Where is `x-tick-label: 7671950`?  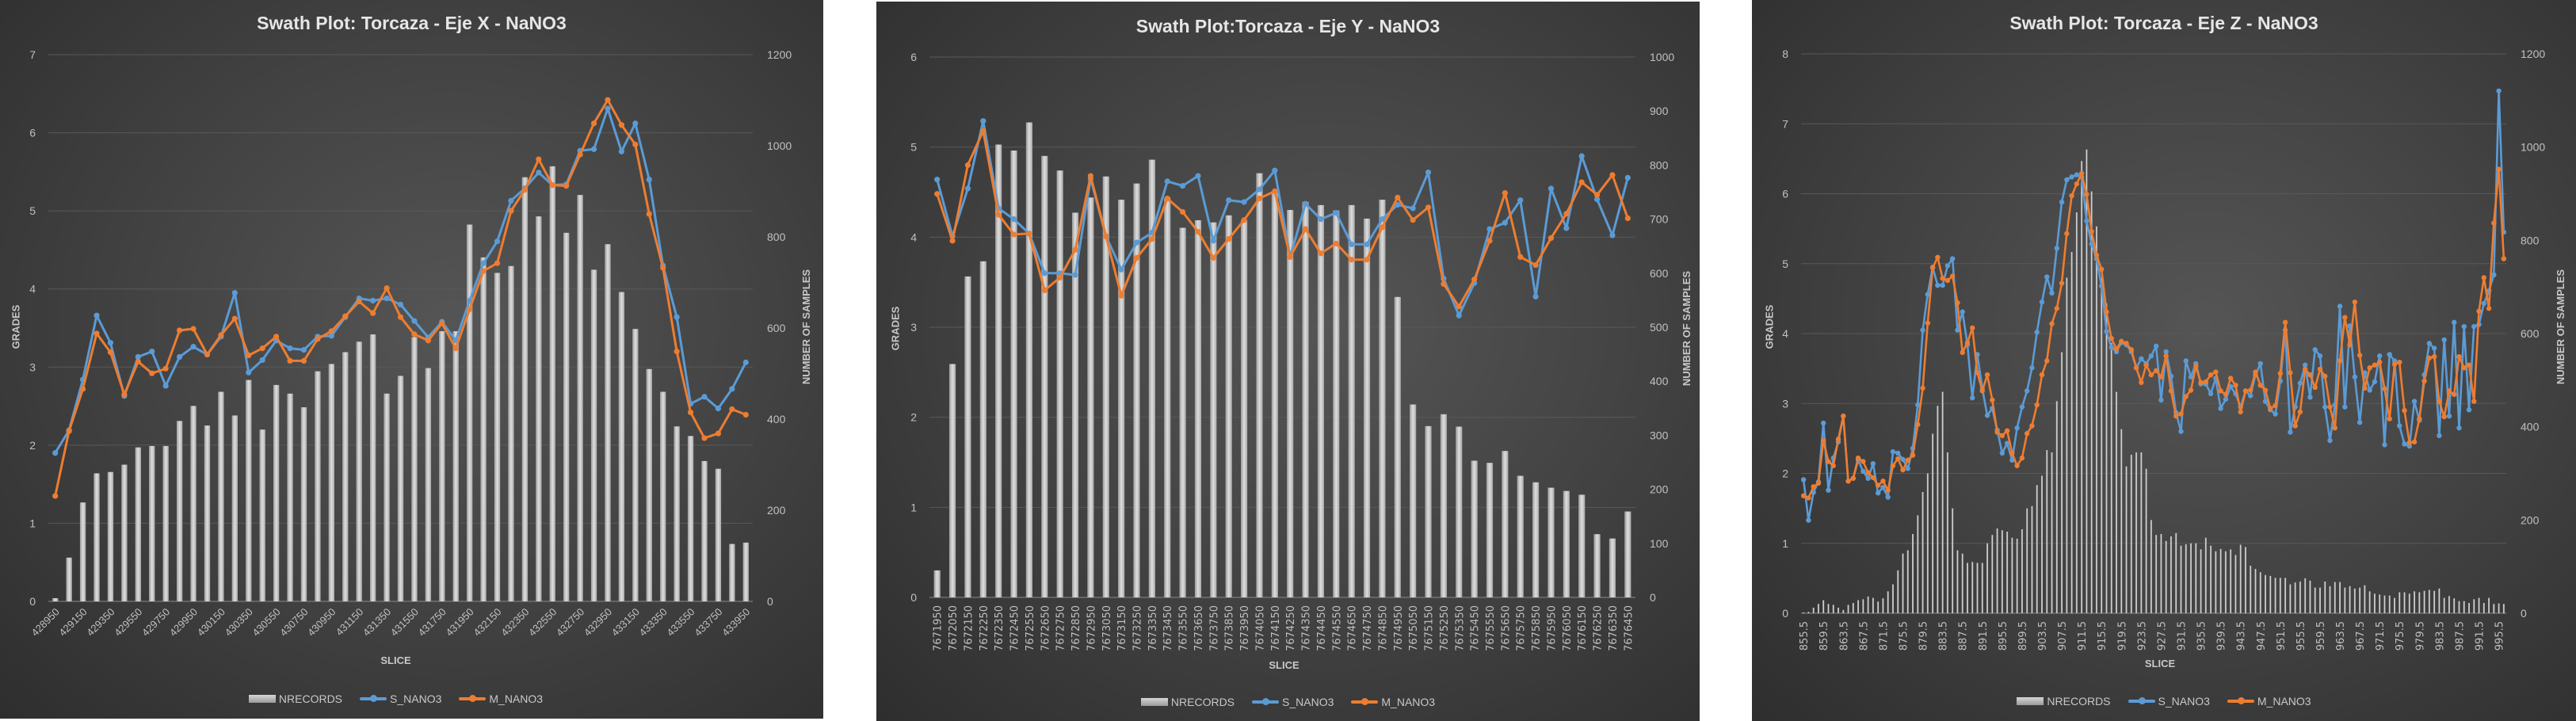 x-tick-label: 7671950 is located at coordinates (939, 628).